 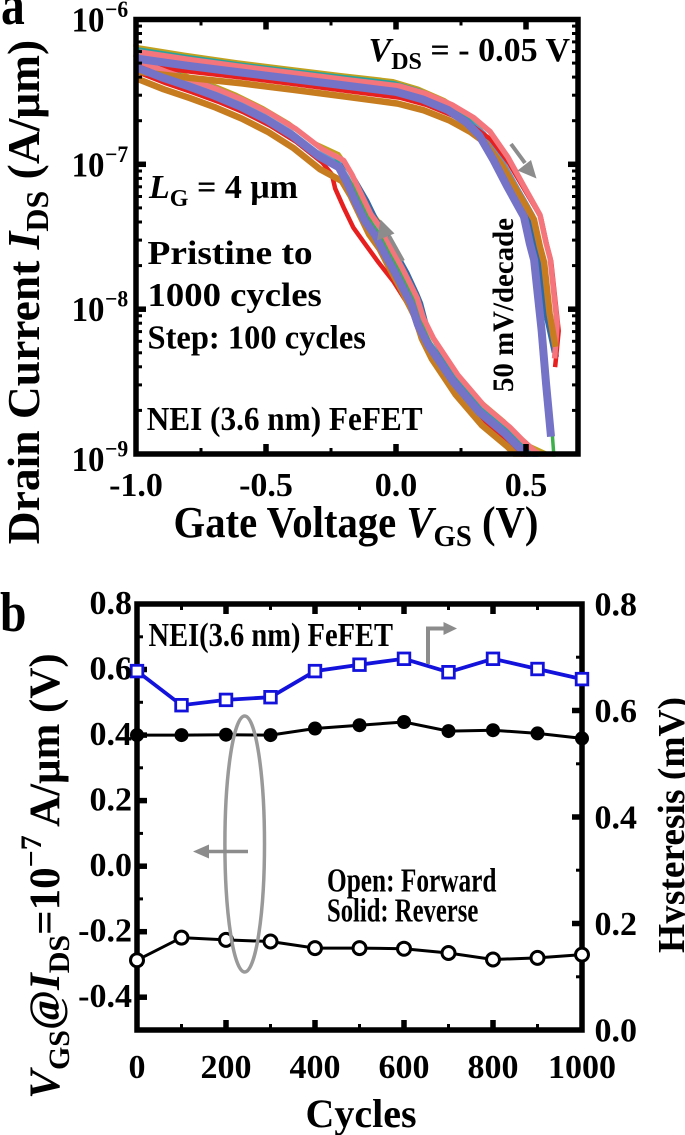 What do you see at coordinates (223, 190) in the screenshot?
I see `svg-text: LG = 4 μm` at bounding box center [223, 190].